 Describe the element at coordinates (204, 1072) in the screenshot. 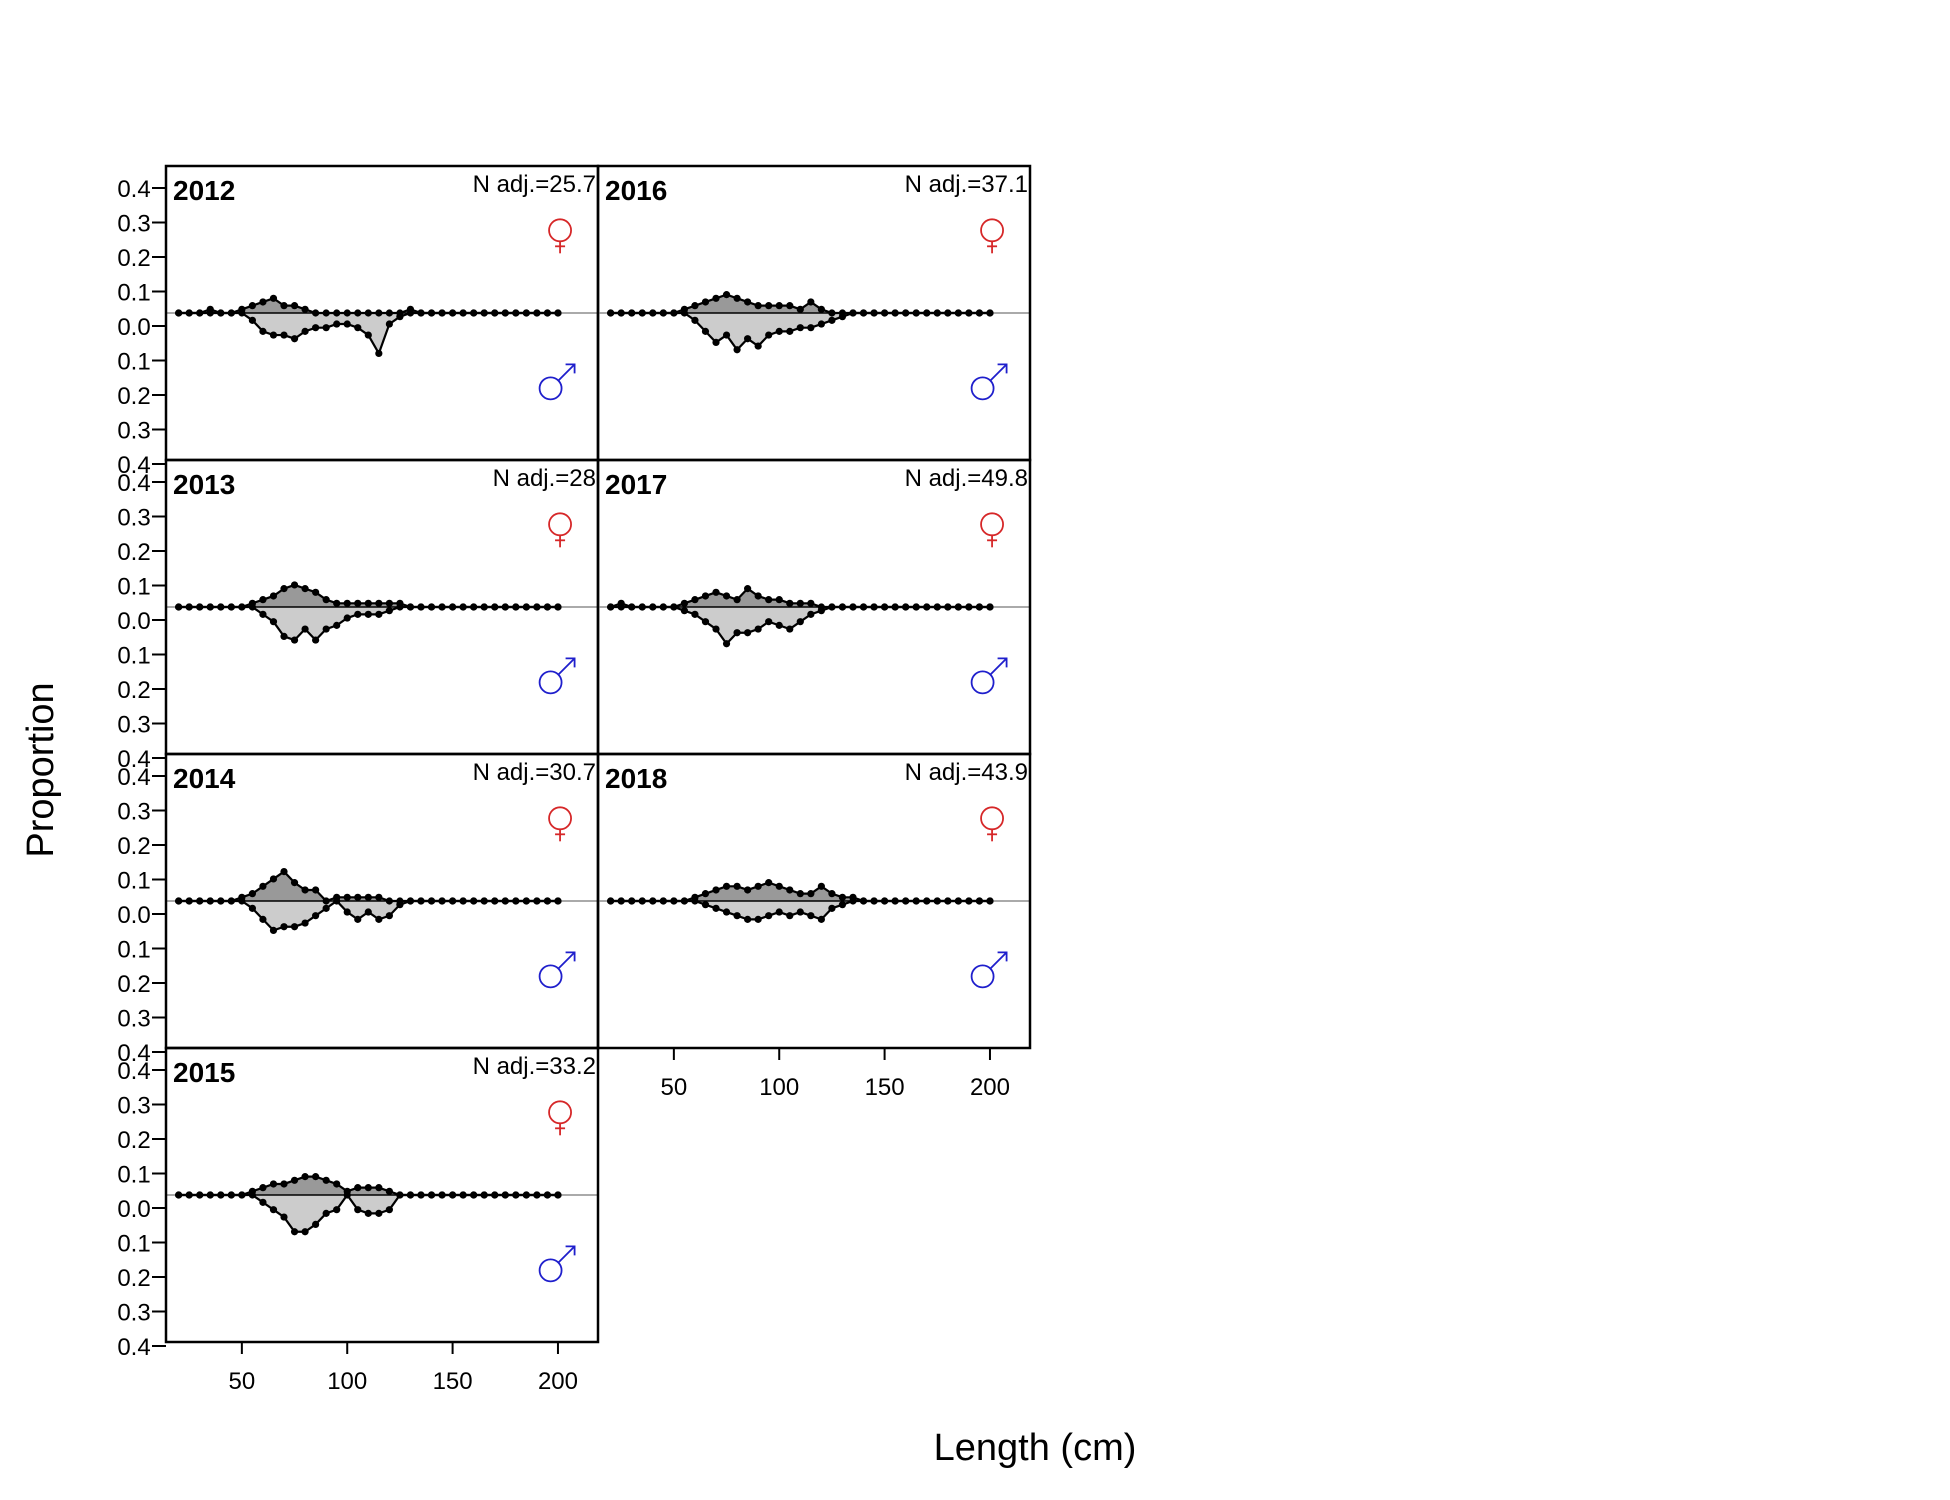

I see `panel-year-label: 2015` at that location.